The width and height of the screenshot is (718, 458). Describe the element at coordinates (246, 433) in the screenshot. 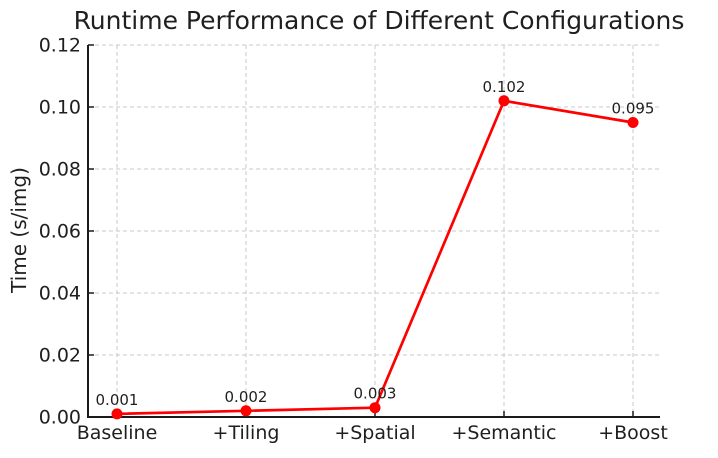

I see `x-tick-label: +Tiling` at that location.